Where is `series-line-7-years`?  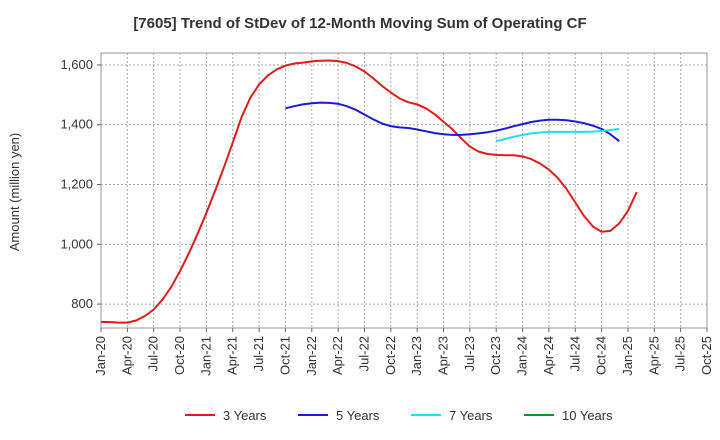 series-line-7-years is located at coordinates (557, 135).